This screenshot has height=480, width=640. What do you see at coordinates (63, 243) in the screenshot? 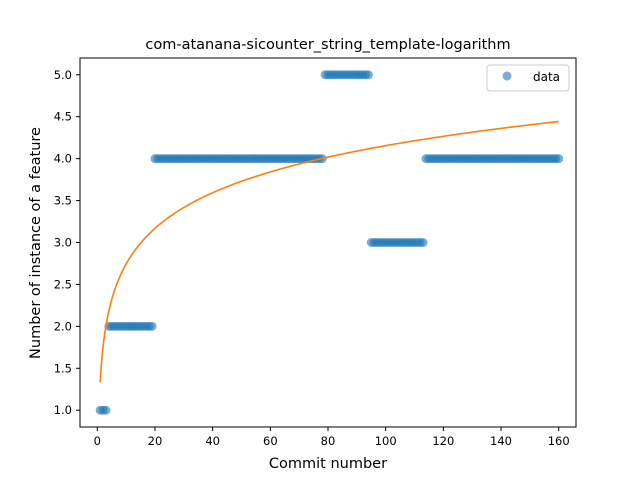
I see `y-tick-label: 3.0` at bounding box center [63, 243].